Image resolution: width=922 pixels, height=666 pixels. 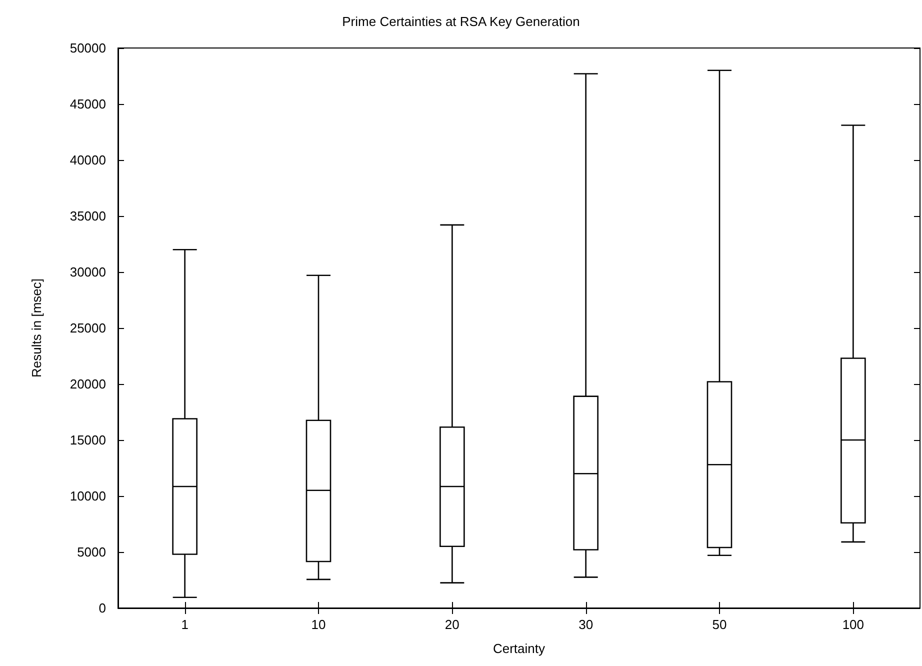 What do you see at coordinates (88, 216) in the screenshot?
I see `y-tick-label: 35000` at bounding box center [88, 216].